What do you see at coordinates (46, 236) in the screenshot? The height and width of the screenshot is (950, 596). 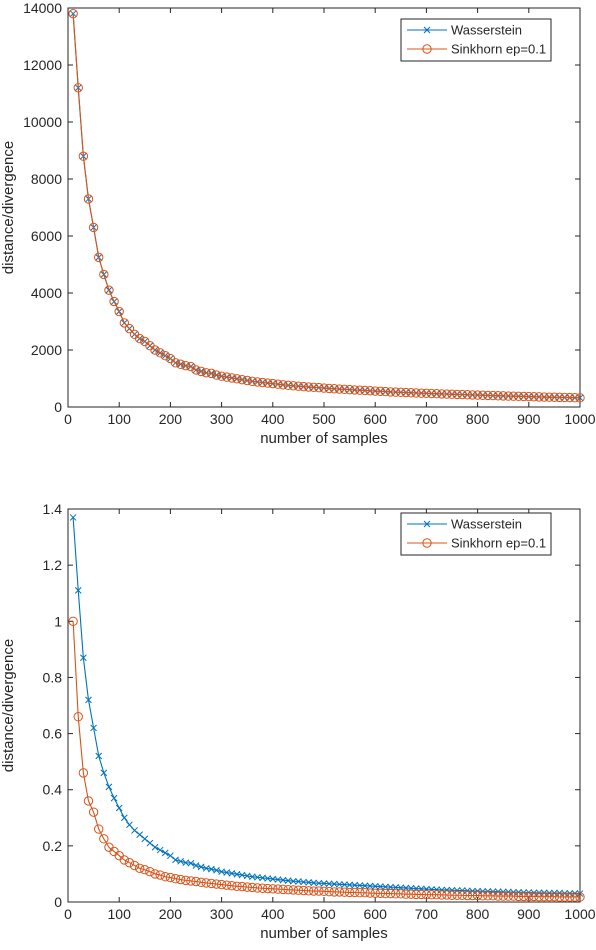 I see `y-tick-label: 6000` at bounding box center [46, 236].